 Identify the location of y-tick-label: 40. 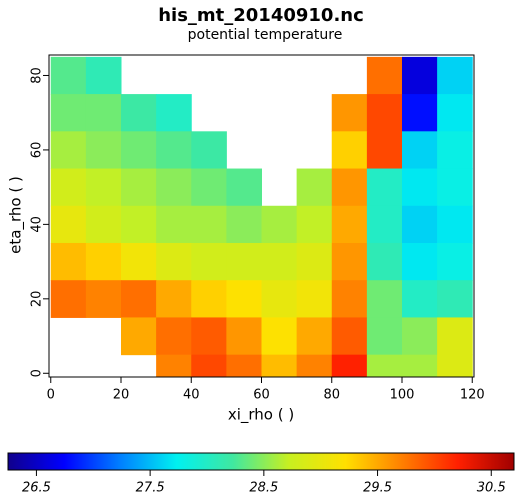
(37, 224).